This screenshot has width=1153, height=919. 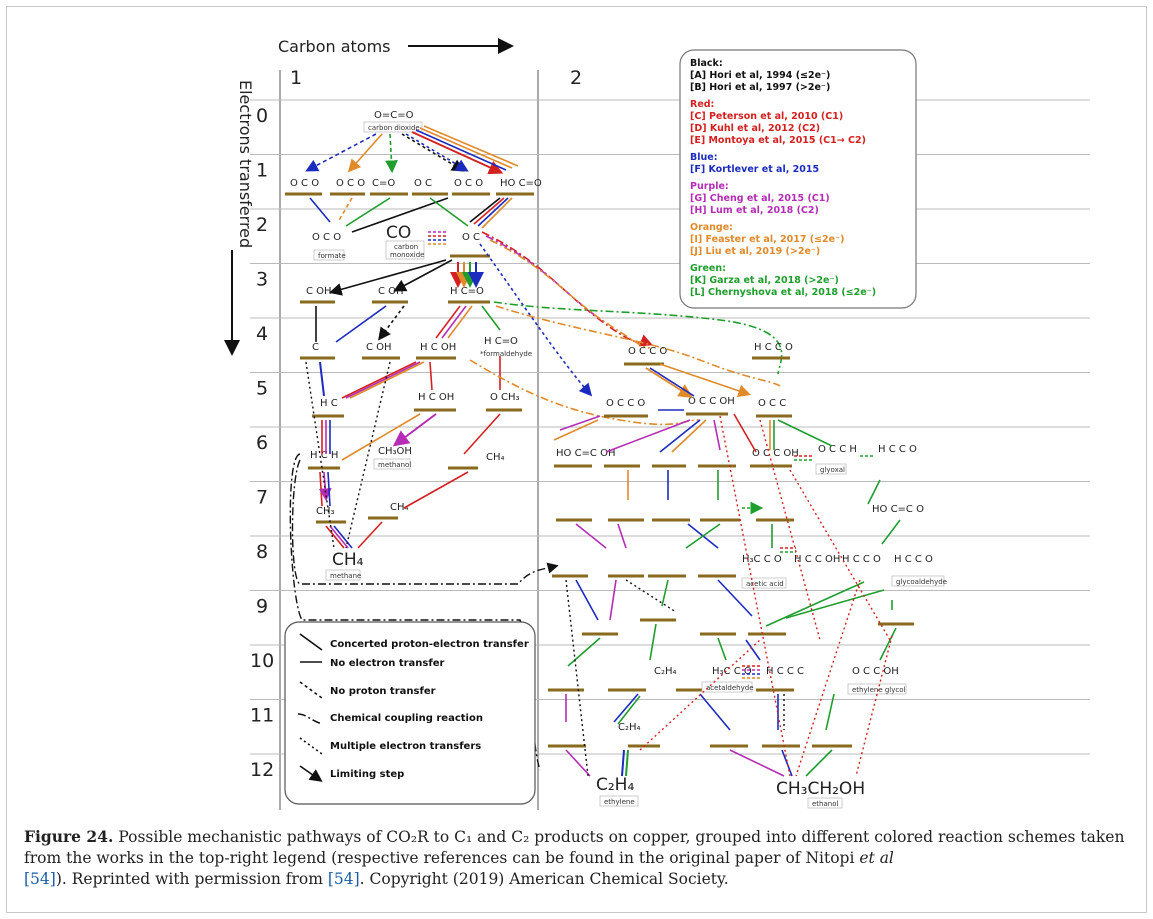 What do you see at coordinates (40, 879) in the screenshot?
I see `caption-ref-1: [54]` at bounding box center [40, 879].